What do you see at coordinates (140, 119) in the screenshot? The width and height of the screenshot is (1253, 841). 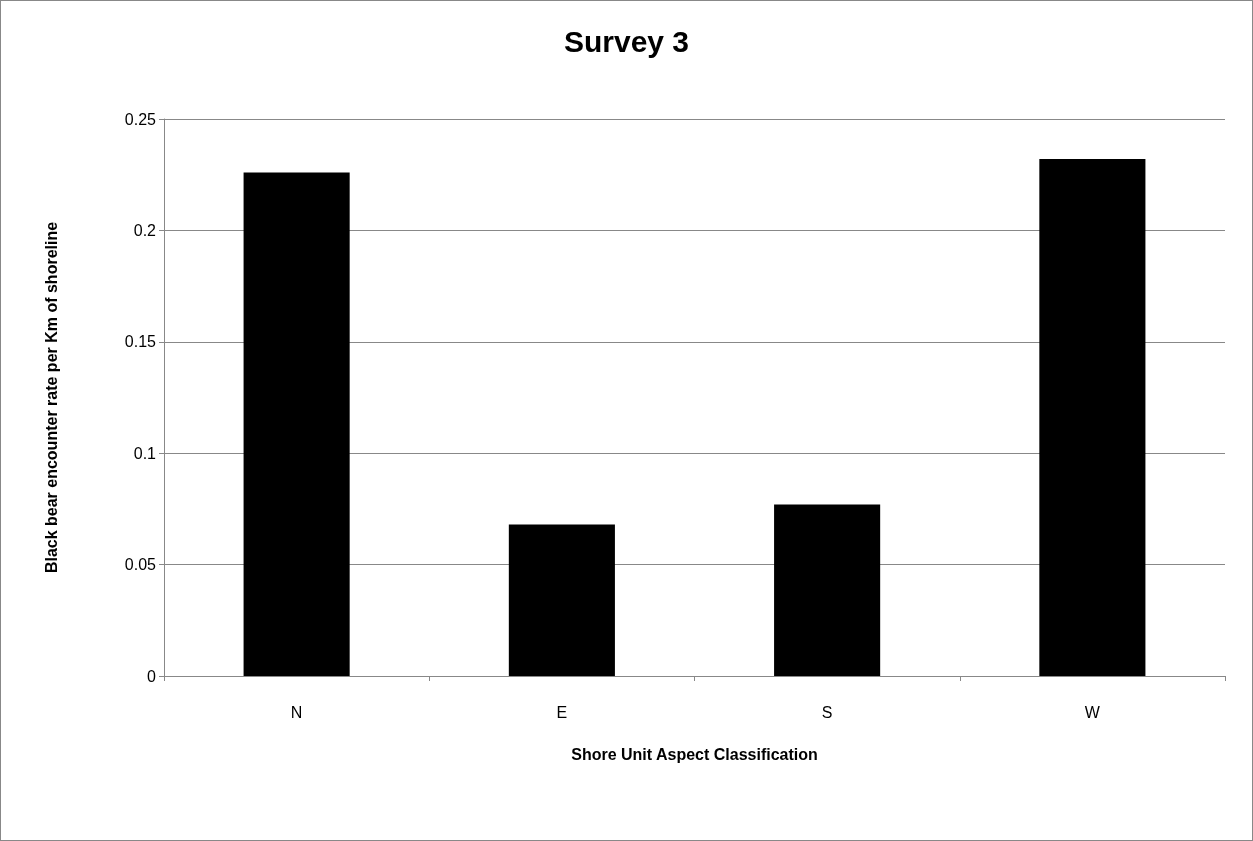 I see `y-tick-label: 0.25` at bounding box center [140, 119].